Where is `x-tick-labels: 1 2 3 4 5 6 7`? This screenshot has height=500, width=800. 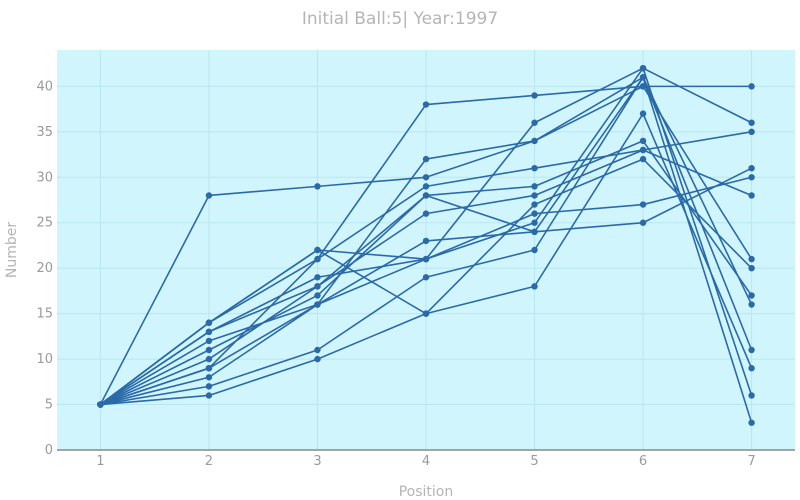
x-tick-labels: 1 2 3 4 5 6 7 is located at coordinates (425, 461).